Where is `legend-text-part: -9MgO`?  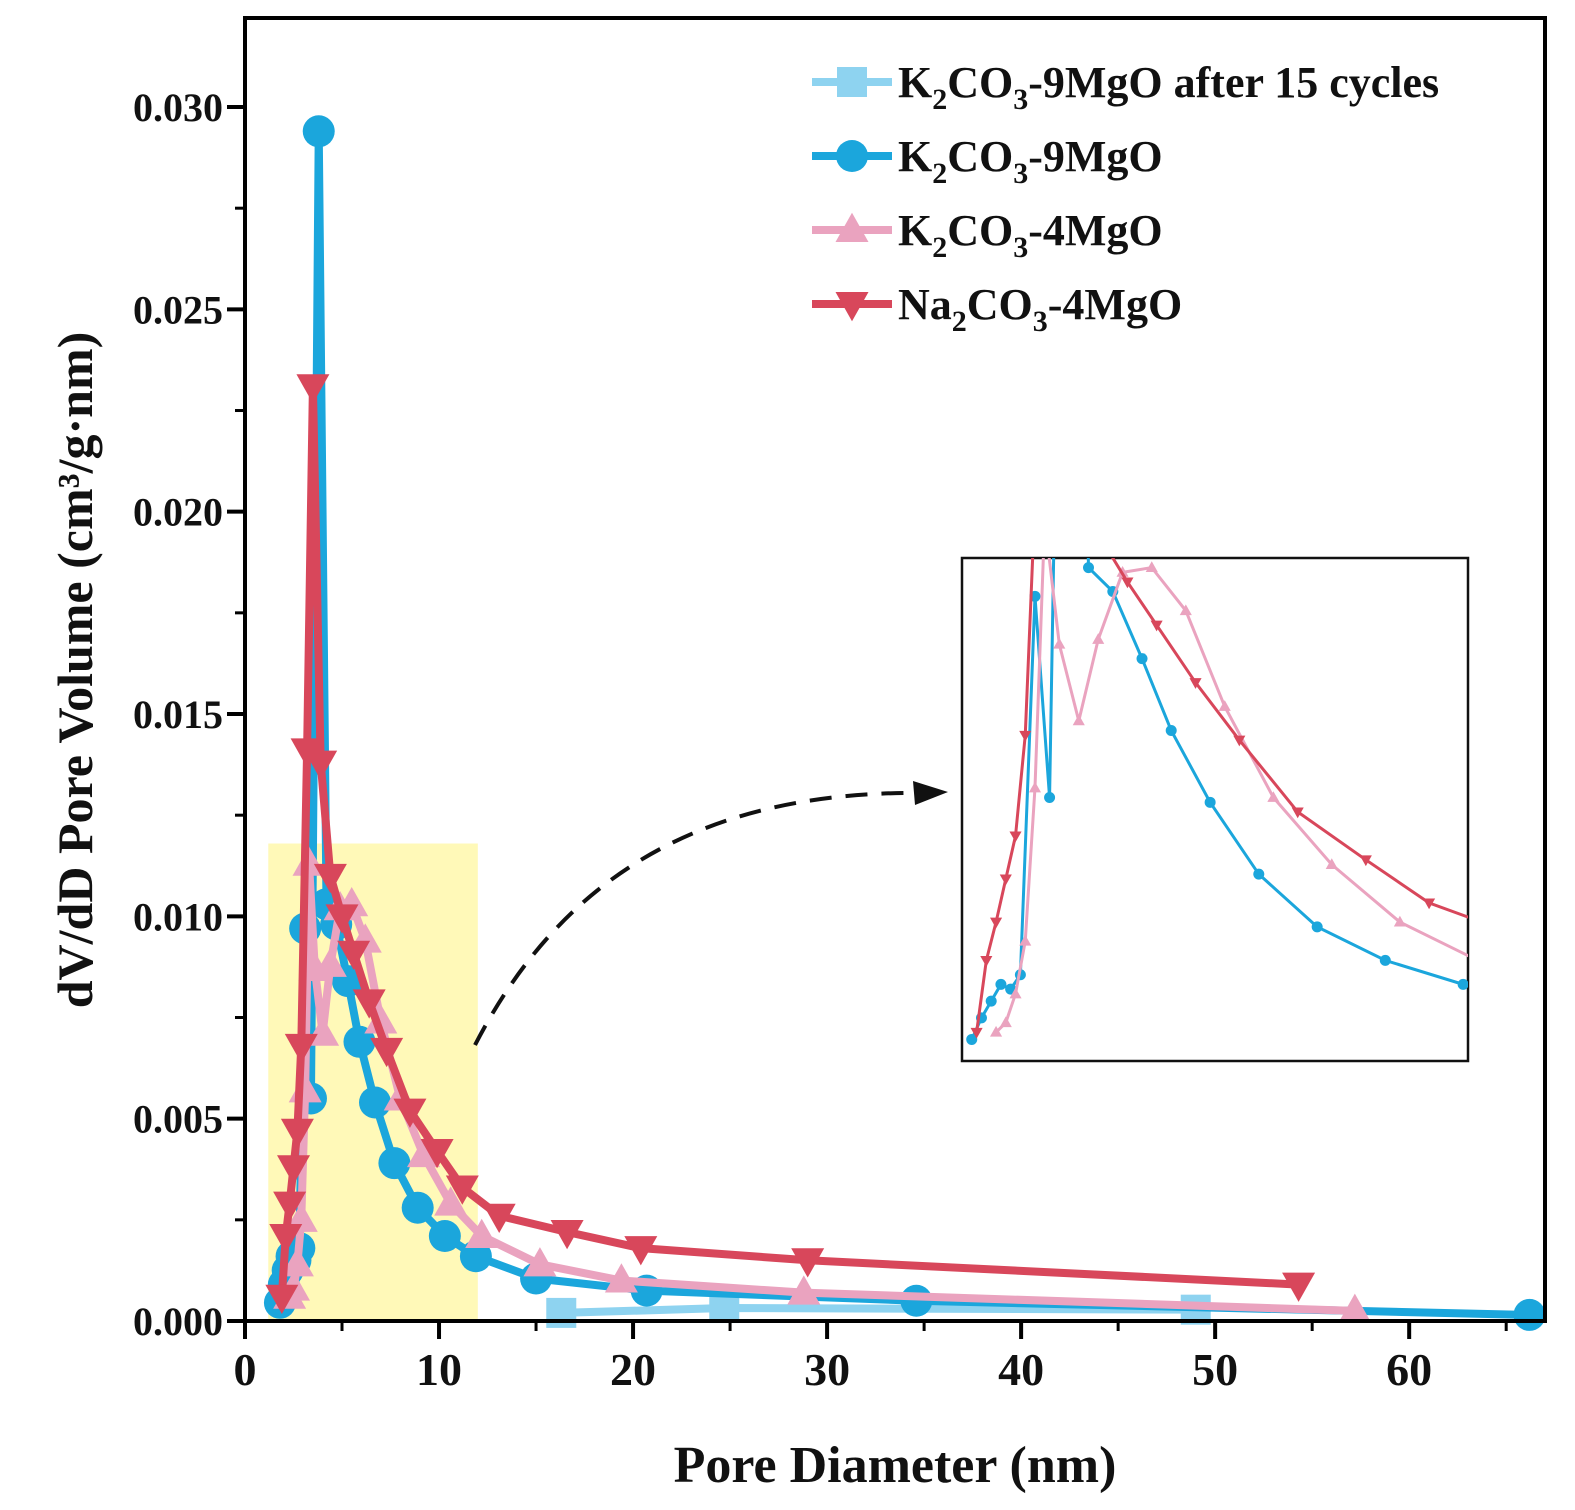
legend-text-part: -9MgO is located at coordinates (1095, 156).